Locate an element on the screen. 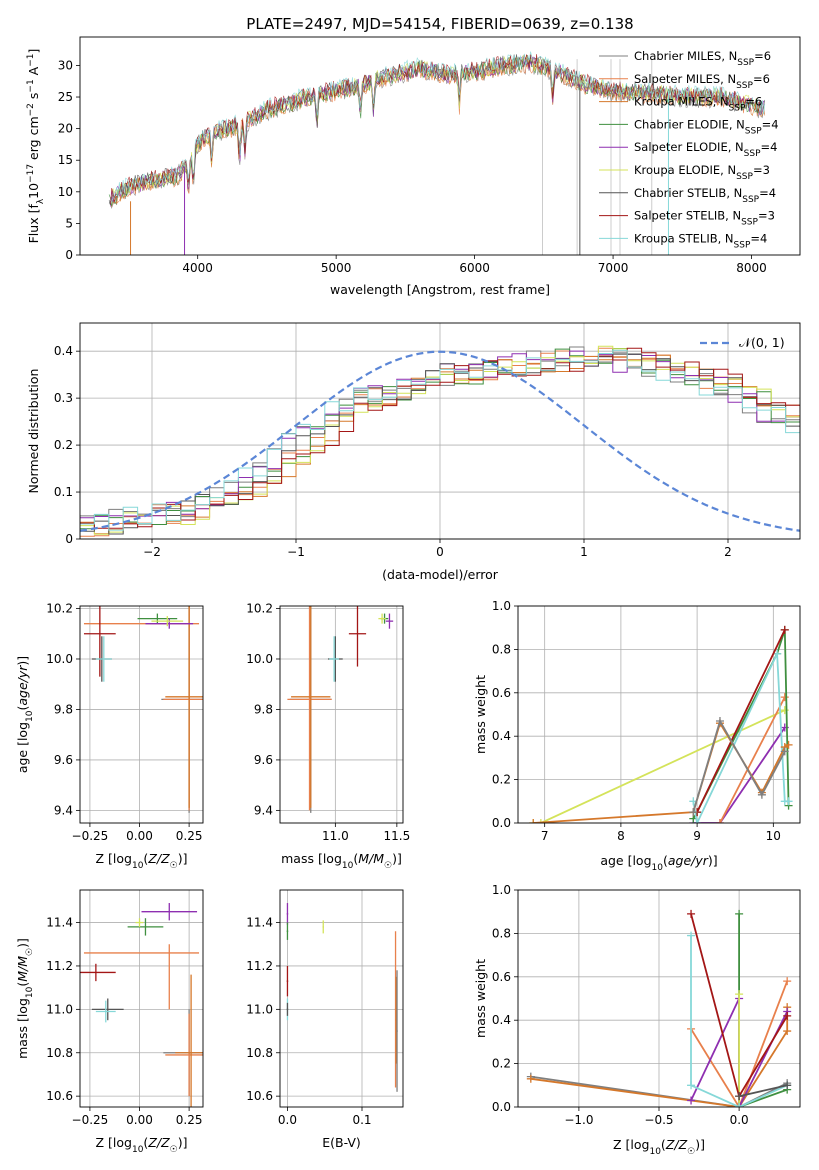 Image resolution: width=819 pixels, height=1170 pixels. y-tick-label: 9.8 is located at coordinates (263, 709).